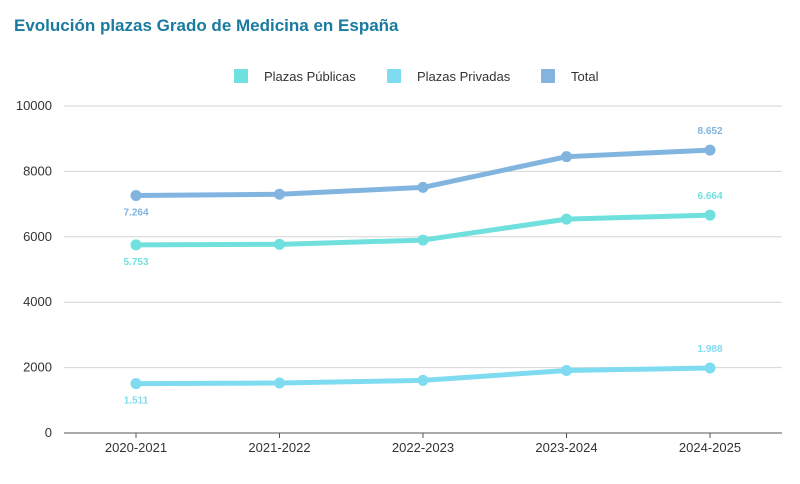 The image size is (800, 484). What do you see at coordinates (37, 301) in the screenshot?
I see `y-tick-label: 4000` at bounding box center [37, 301].